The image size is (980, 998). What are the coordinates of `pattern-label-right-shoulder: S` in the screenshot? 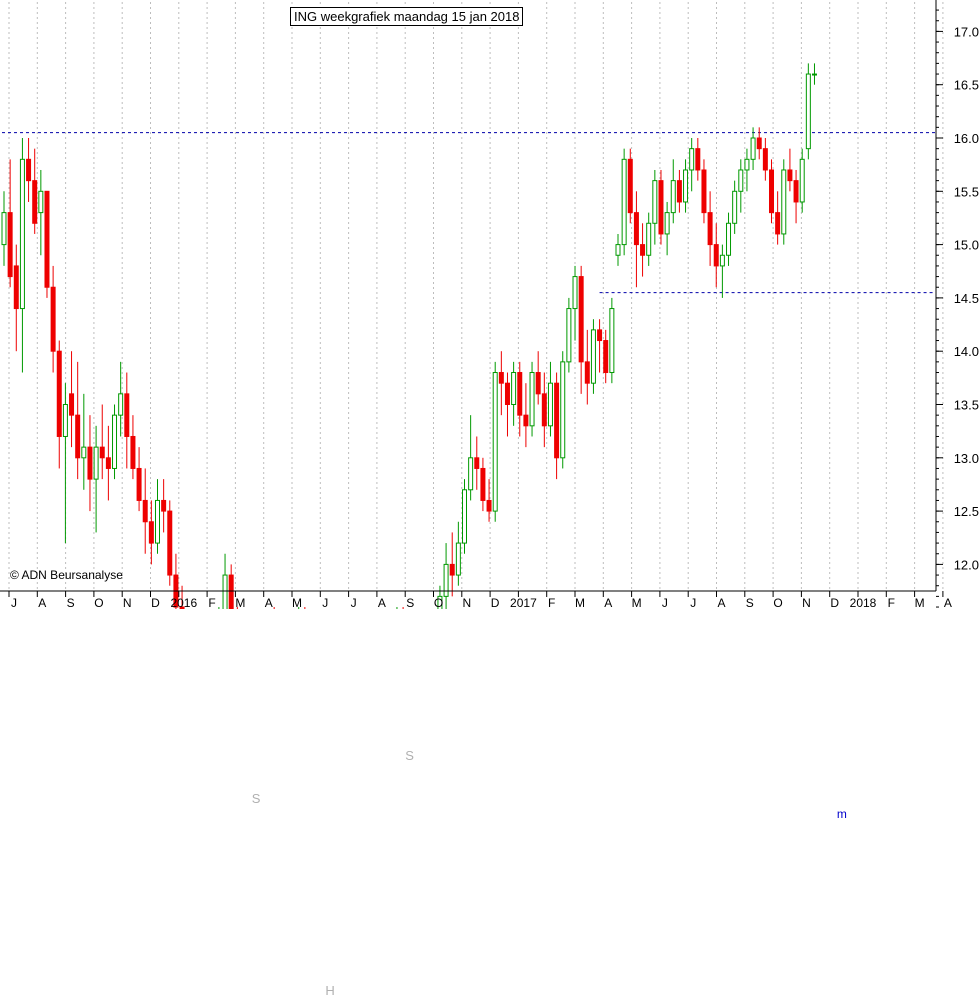 It's located at (409, 756).